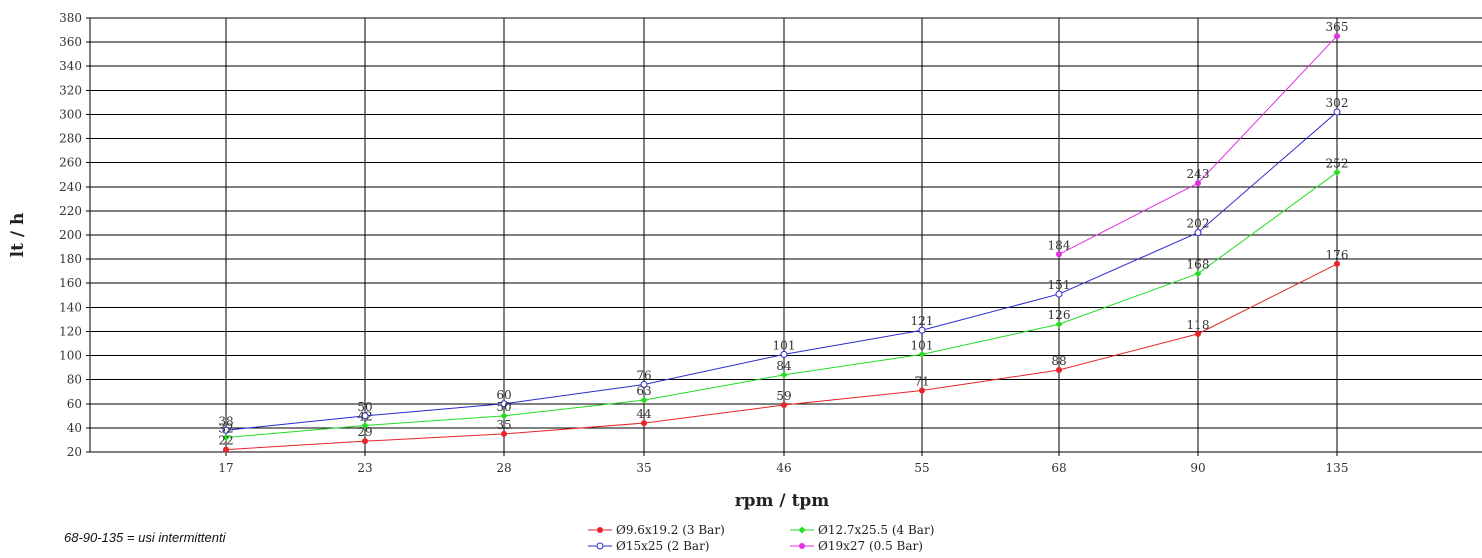 The height and width of the screenshot is (558, 1482). Describe the element at coordinates (364, 416) in the screenshot. I see `data-label: 42` at that location.